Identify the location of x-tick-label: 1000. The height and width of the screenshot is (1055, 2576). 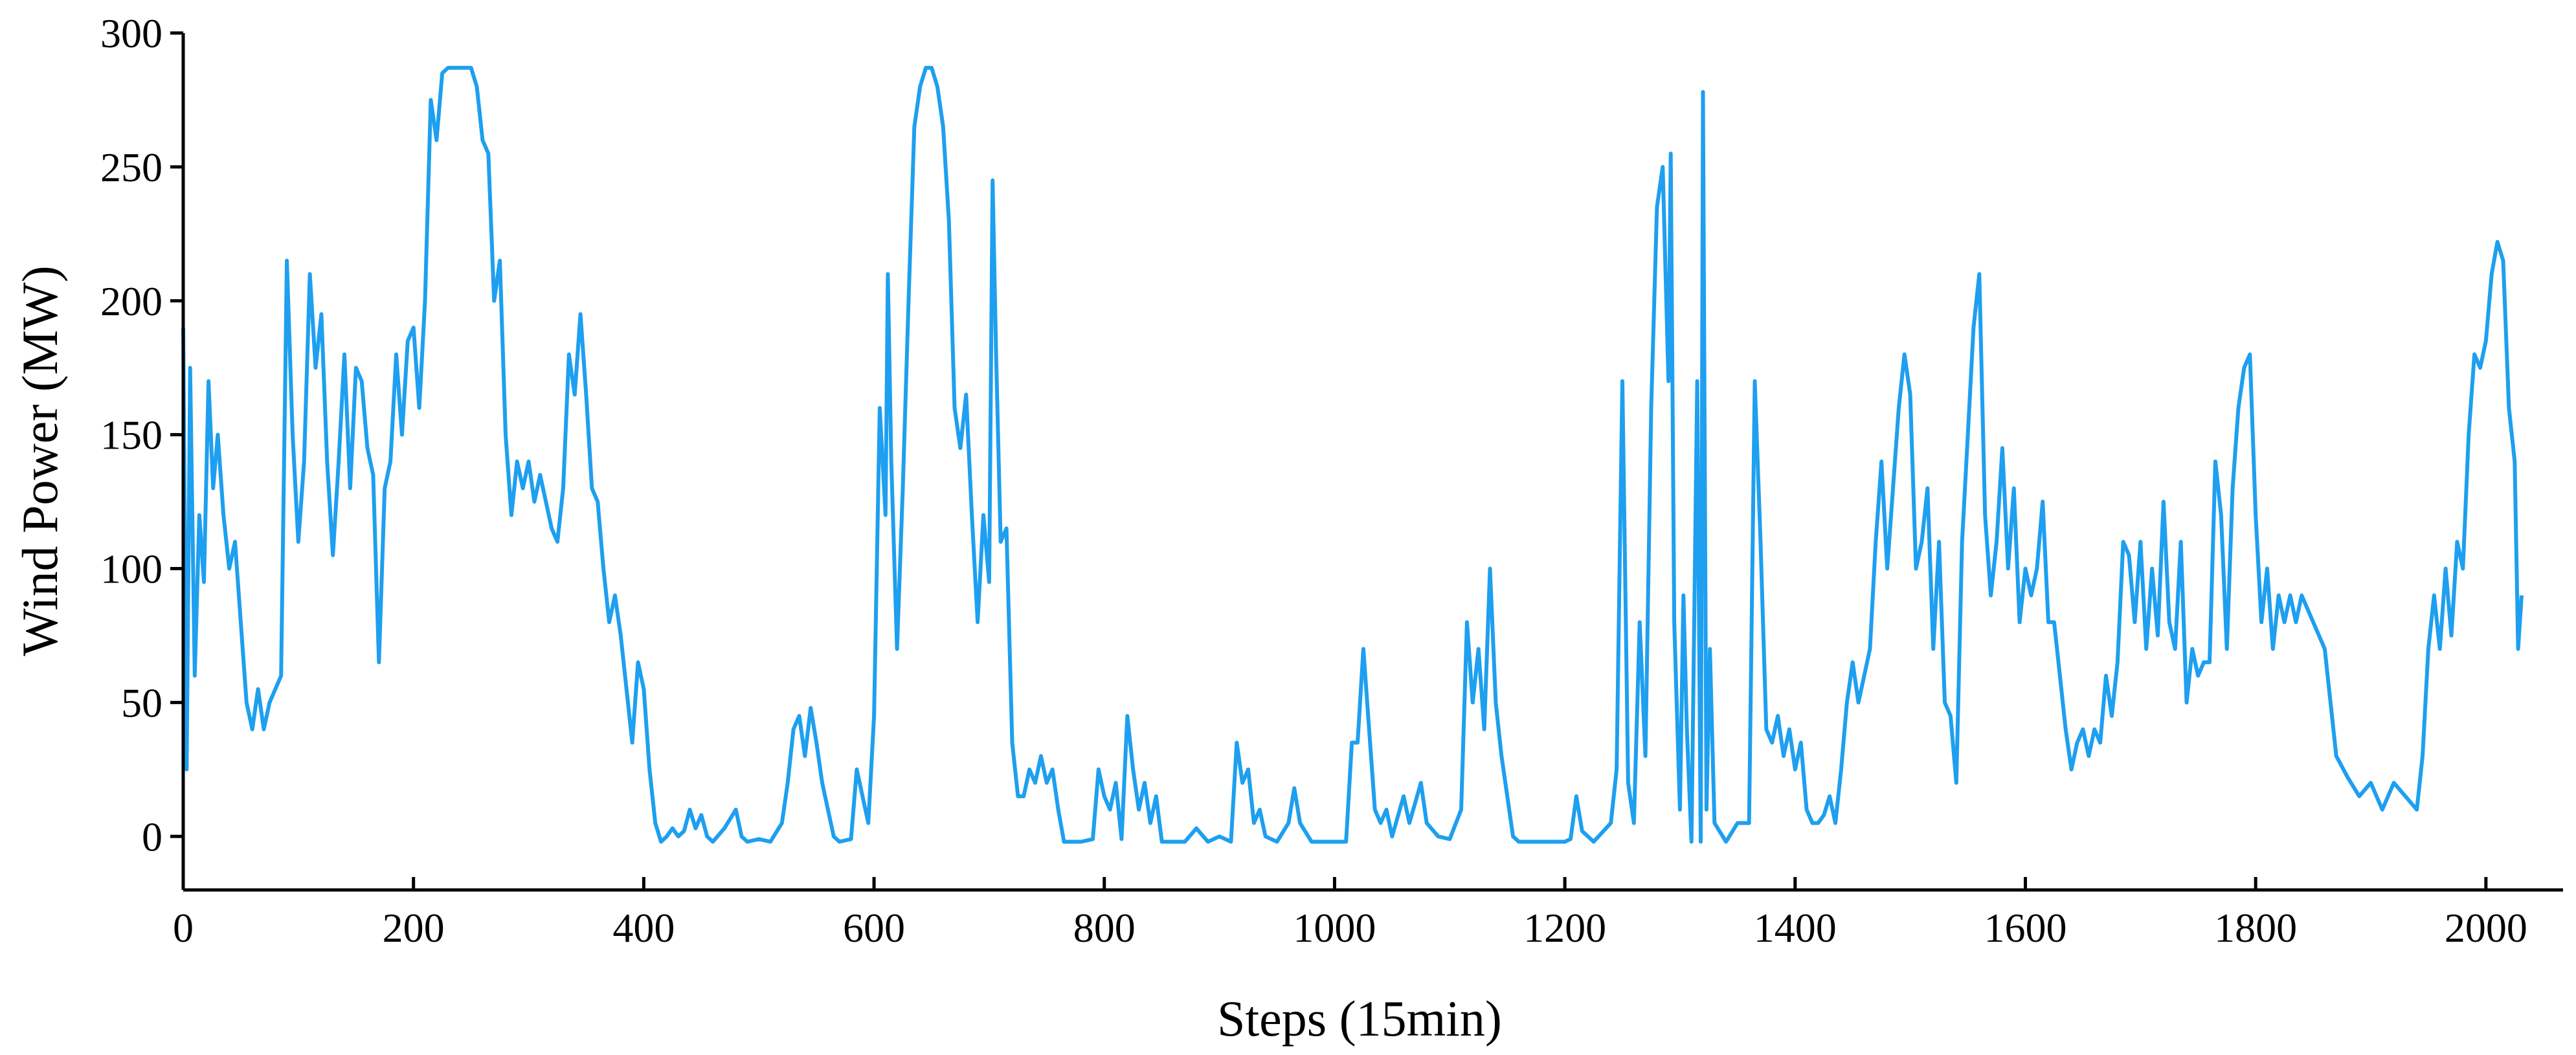
(1335, 928).